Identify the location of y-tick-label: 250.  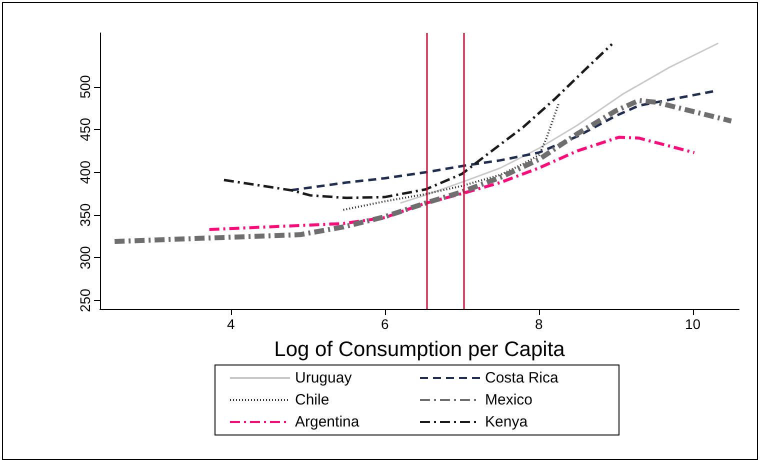
(85, 300).